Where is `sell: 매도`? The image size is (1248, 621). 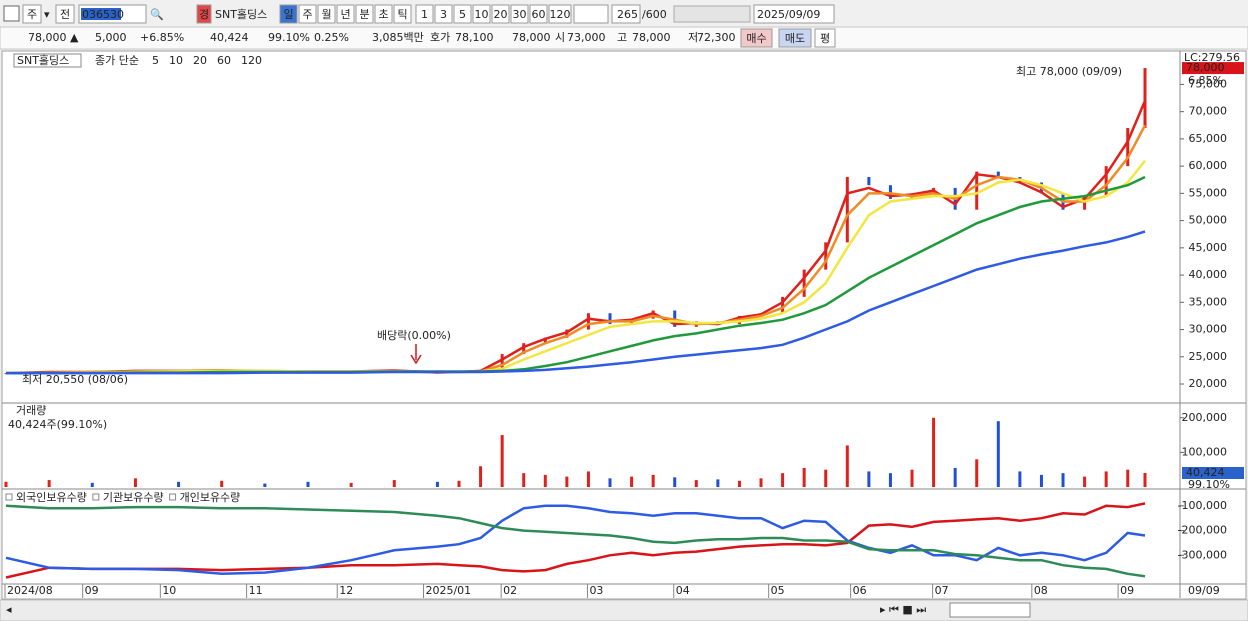 sell: 매도 is located at coordinates (795, 38).